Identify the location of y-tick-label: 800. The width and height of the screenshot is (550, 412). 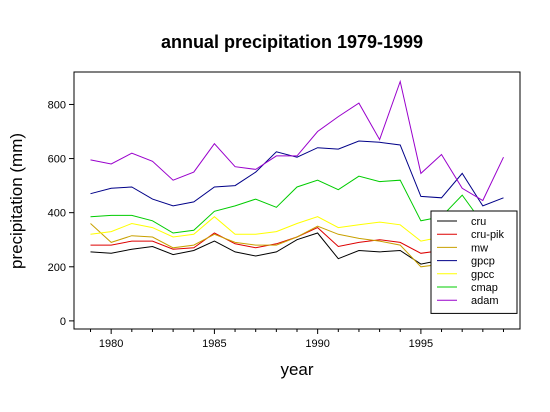
(57, 105).